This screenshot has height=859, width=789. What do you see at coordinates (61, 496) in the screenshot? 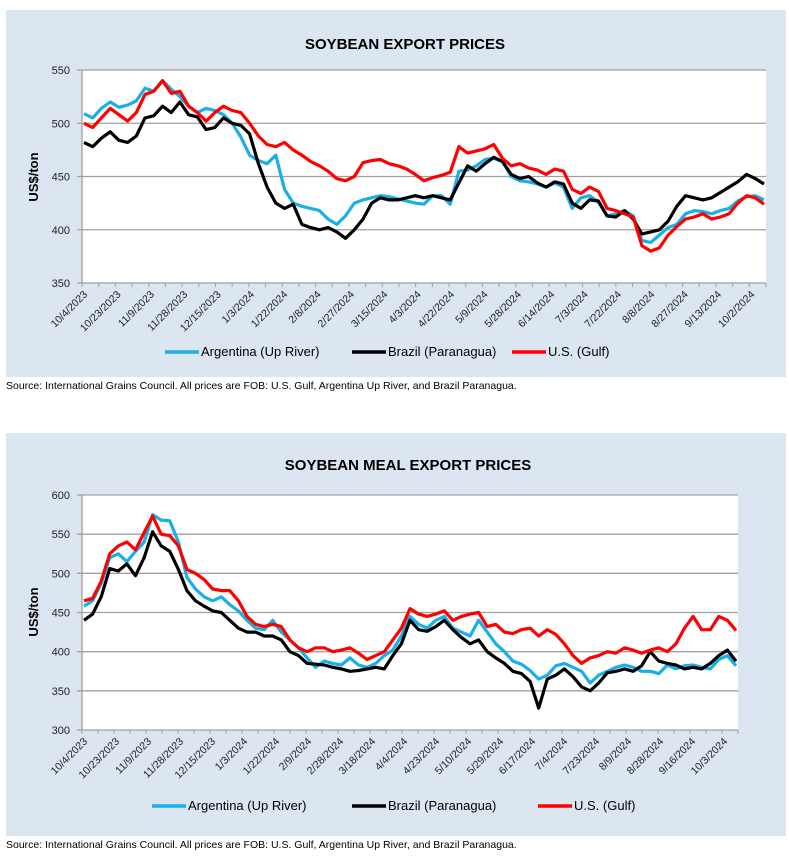
I see `y-tick-label: 600` at bounding box center [61, 496].